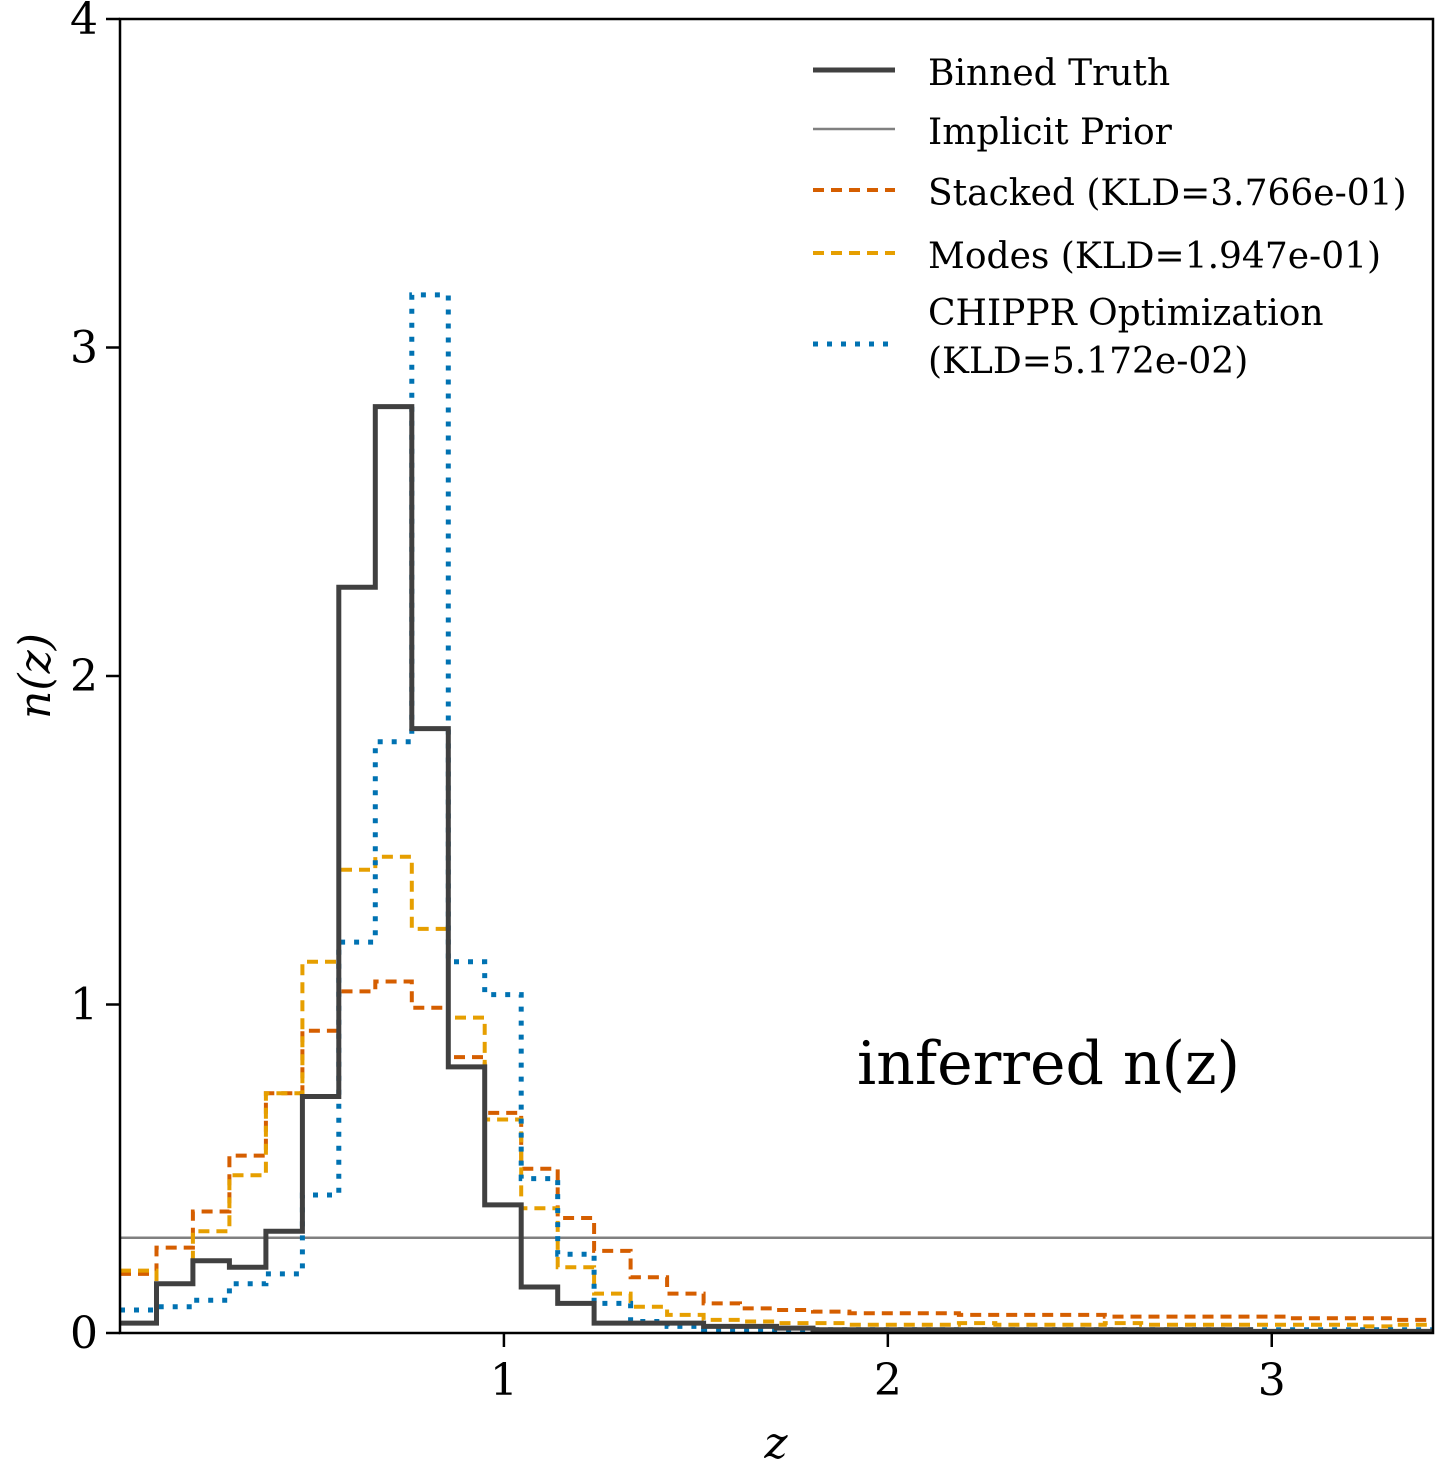  Describe the element at coordinates (84, 1333) in the screenshot. I see `y-tick-label: 0` at that location.